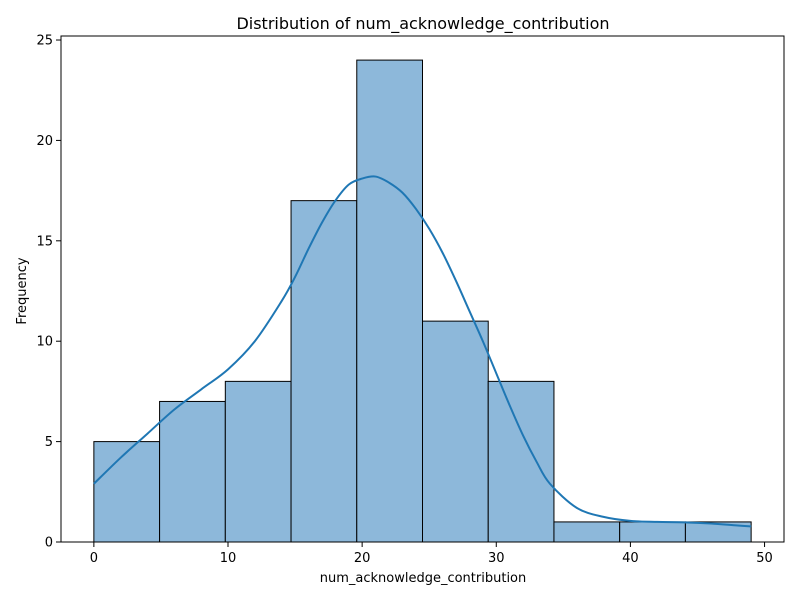  I want to click on x-tick-label: 10, so click(228, 558).